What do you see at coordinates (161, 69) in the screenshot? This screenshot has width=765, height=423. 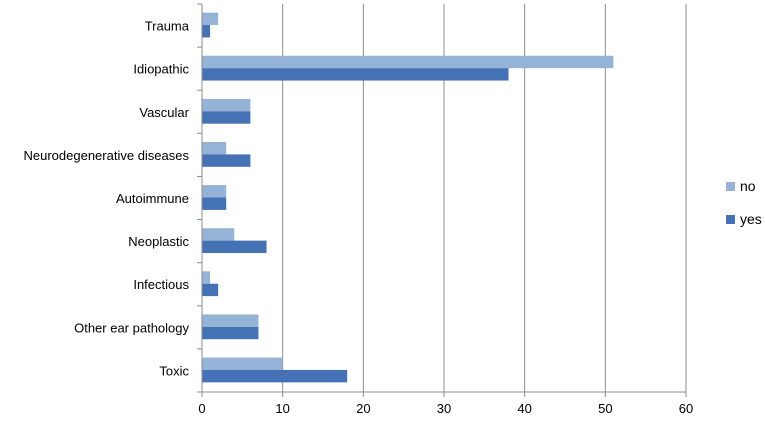 I see `category-label-idiopathic: Idiopathic` at bounding box center [161, 69].